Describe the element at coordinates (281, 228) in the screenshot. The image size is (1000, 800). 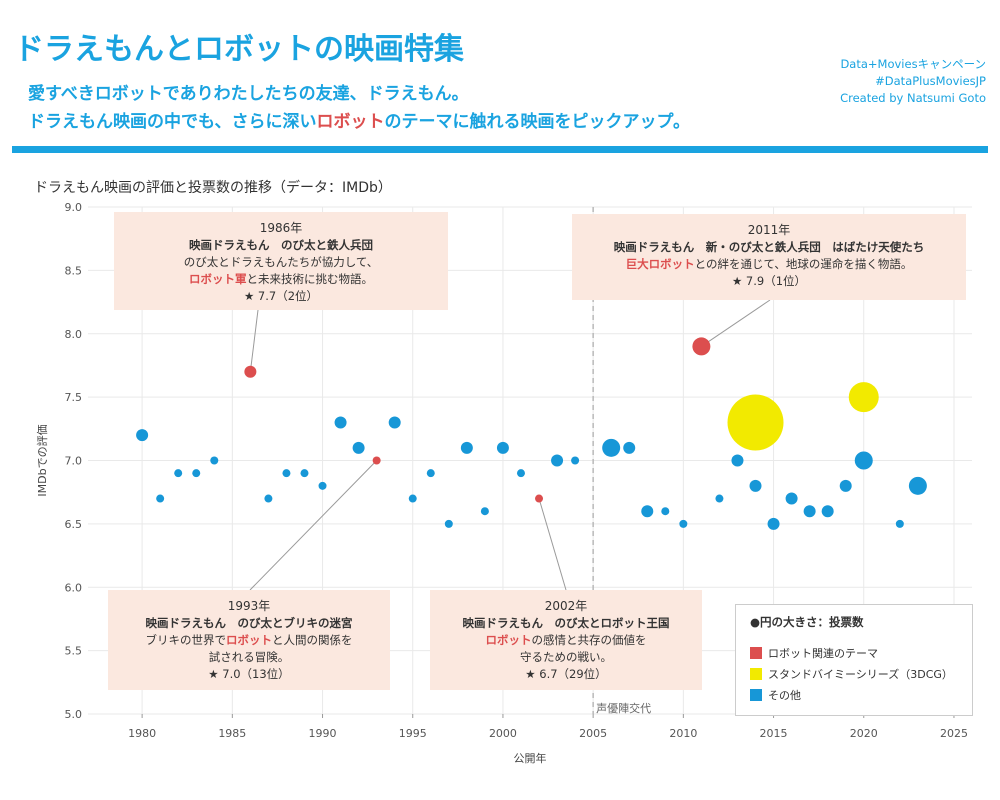
I see `annotation-year: 1986年` at that location.